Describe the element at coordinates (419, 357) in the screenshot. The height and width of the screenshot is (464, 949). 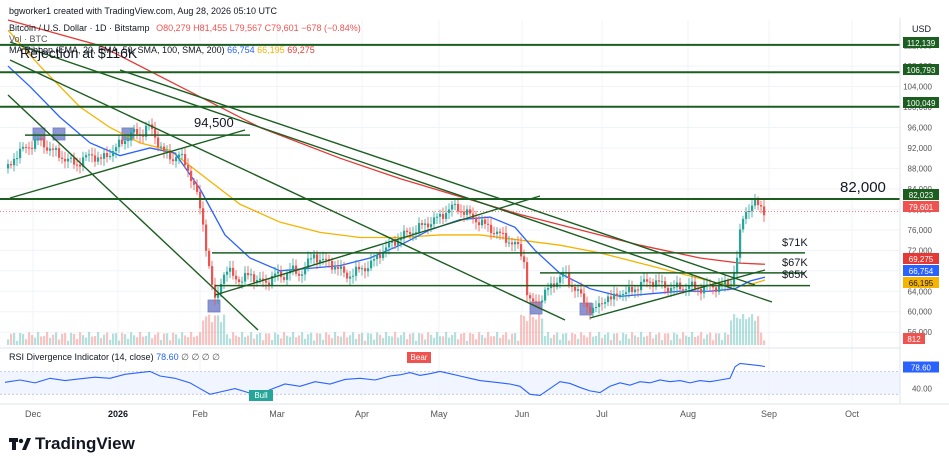
I see `bear-marker-label: Bear` at that location.